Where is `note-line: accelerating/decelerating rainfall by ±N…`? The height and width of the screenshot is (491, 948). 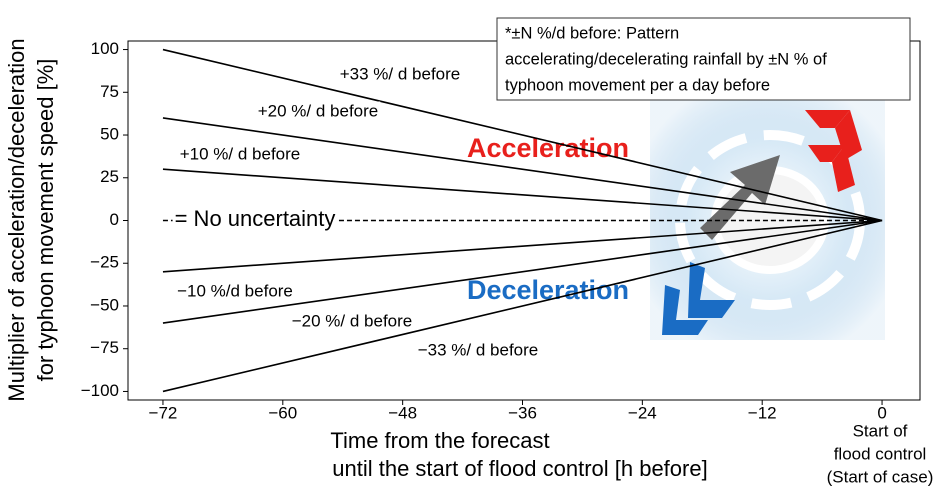
note-line: accelerating/decelerating rainfall by ±N… is located at coordinates (666, 59).